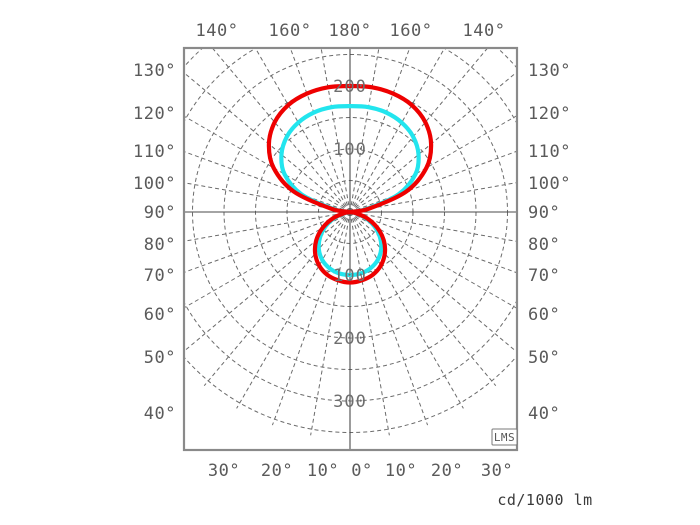 The image size is (700, 525). I want to click on top-label-4: 140°, so click(484, 31).